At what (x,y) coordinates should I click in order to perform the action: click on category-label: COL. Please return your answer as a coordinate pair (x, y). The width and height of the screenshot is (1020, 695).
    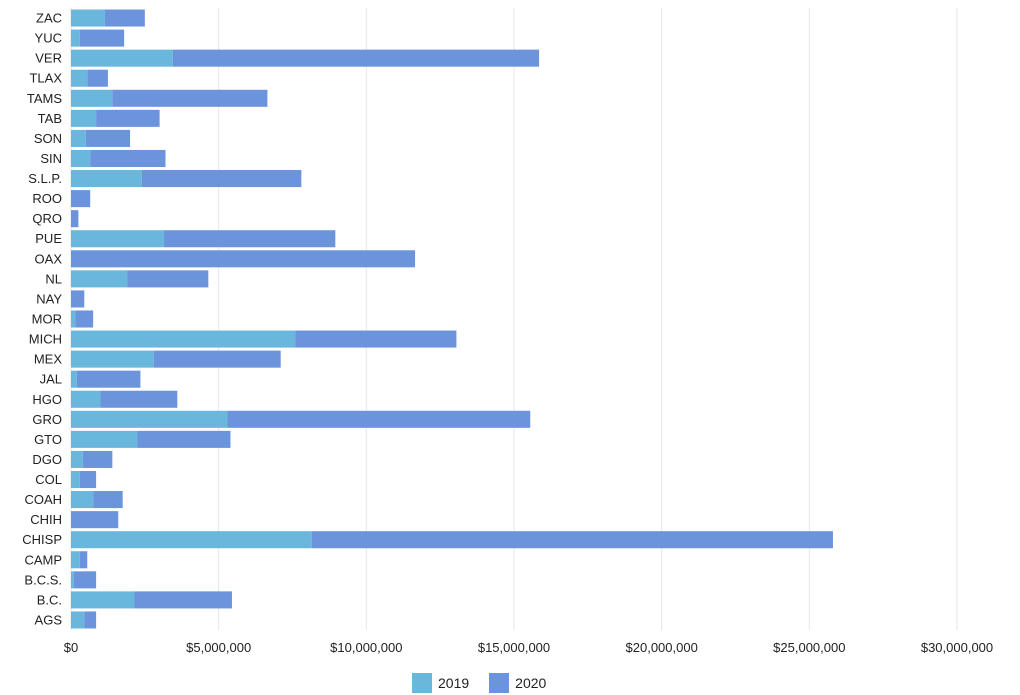
    Looking at the image, I should click on (48, 479).